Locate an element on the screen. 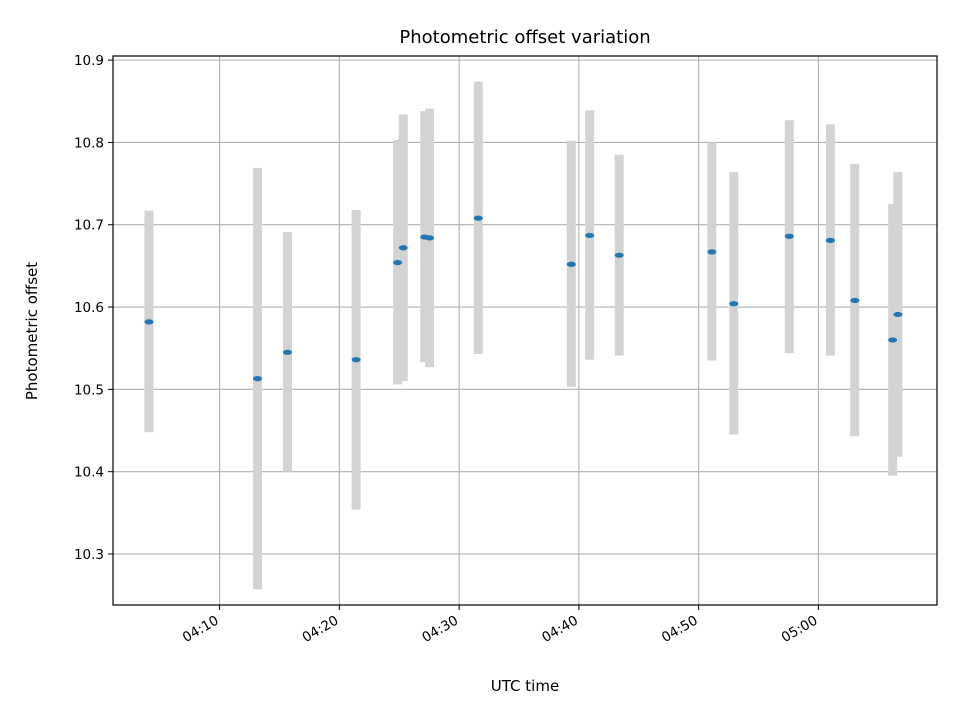 The width and height of the screenshot is (960, 720). y-axis-label: Photometric offset is located at coordinates (32, 331).